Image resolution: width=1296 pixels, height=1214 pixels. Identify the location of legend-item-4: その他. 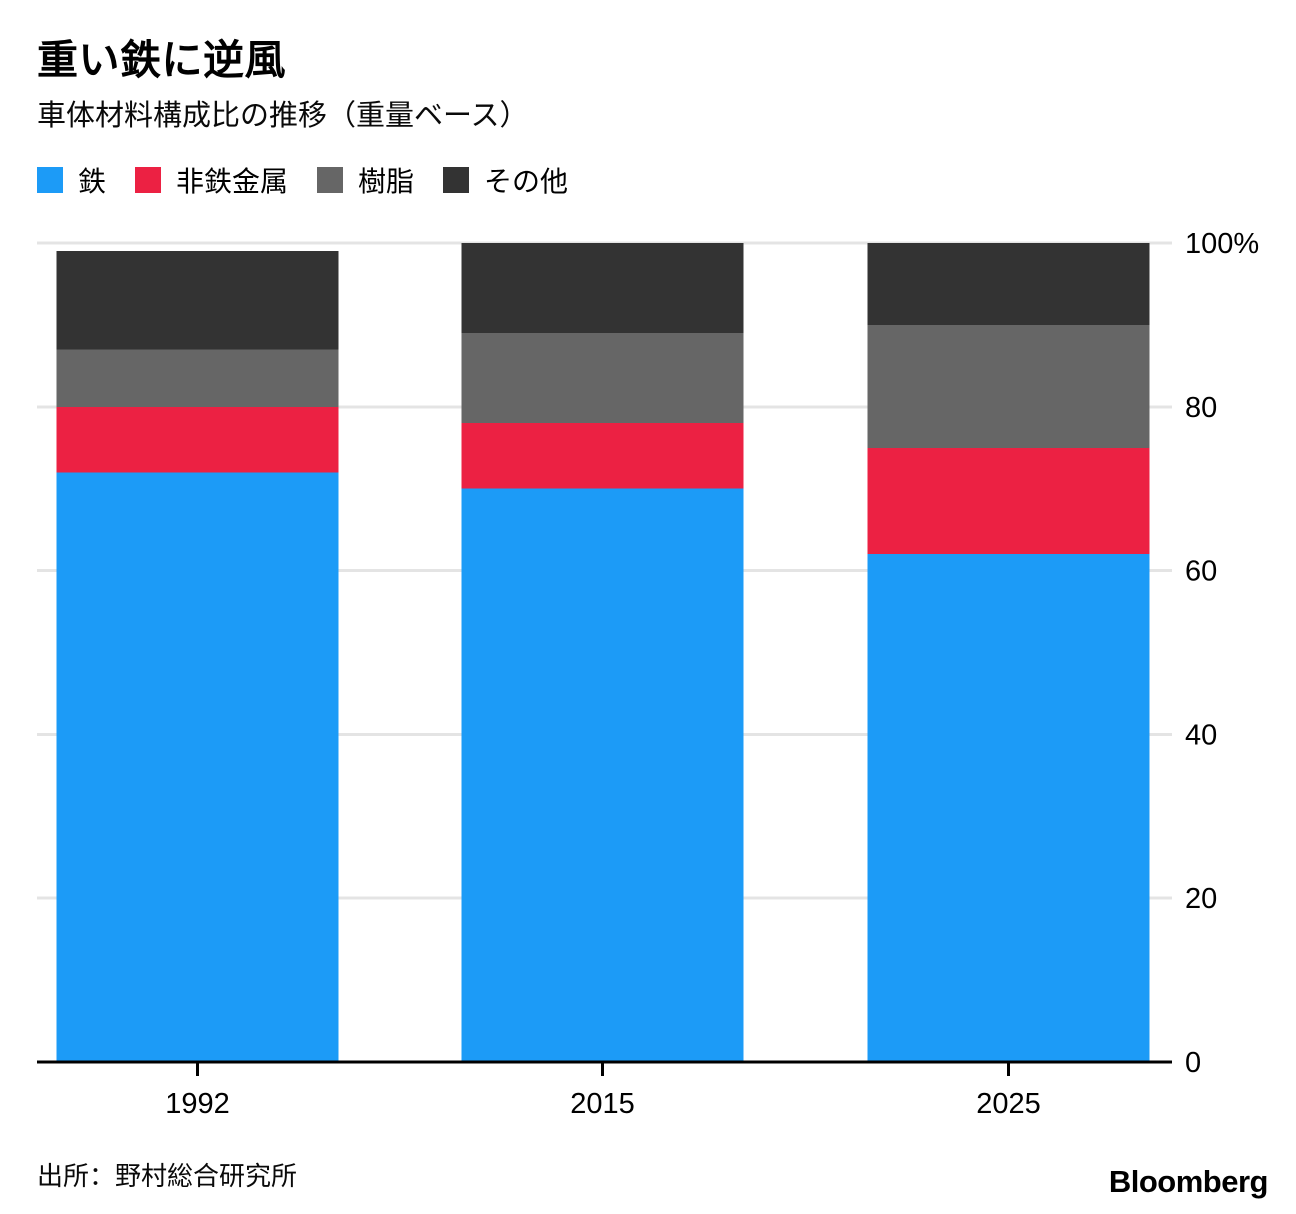
(505, 180).